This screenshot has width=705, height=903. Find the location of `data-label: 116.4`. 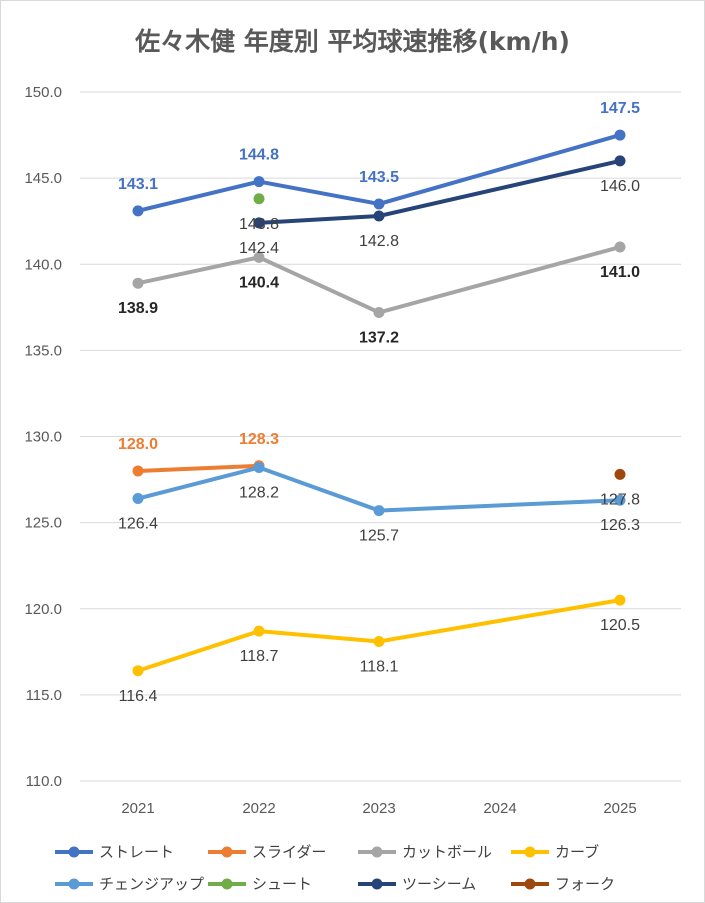

data-label: 116.4 is located at coordinates (138, 696).